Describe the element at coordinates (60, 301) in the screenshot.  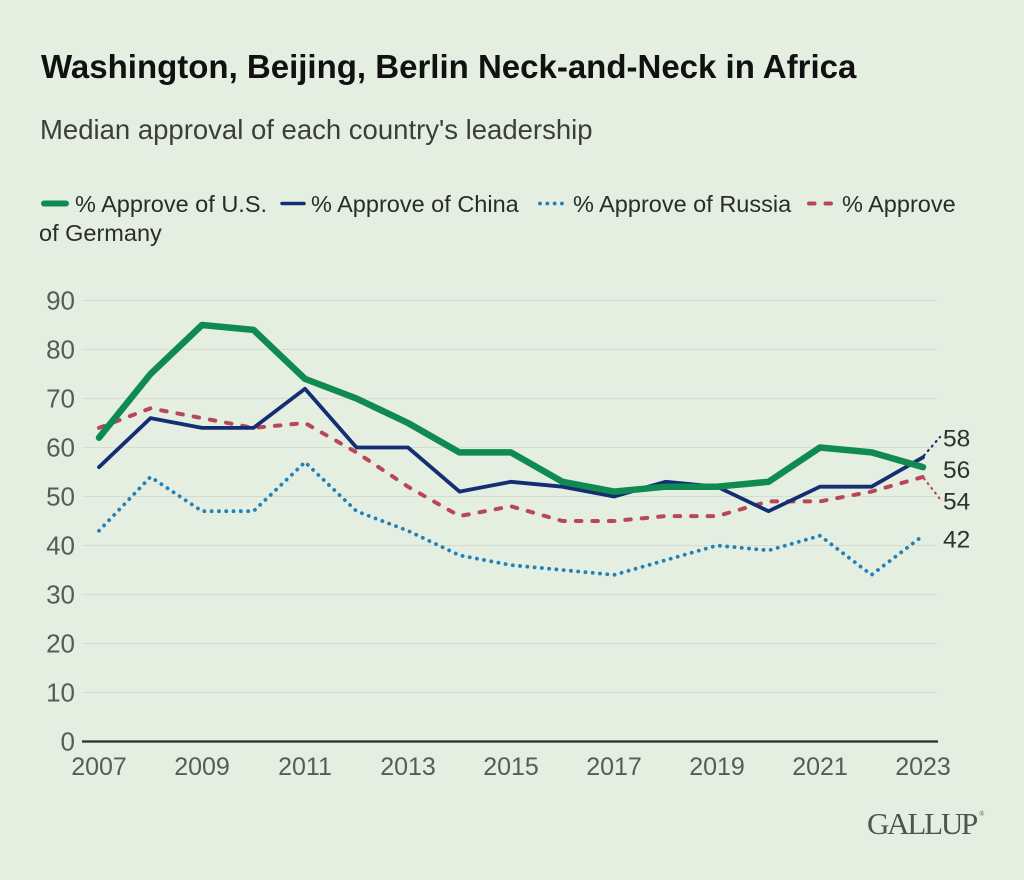
I see `svg-text: 90` at that location.